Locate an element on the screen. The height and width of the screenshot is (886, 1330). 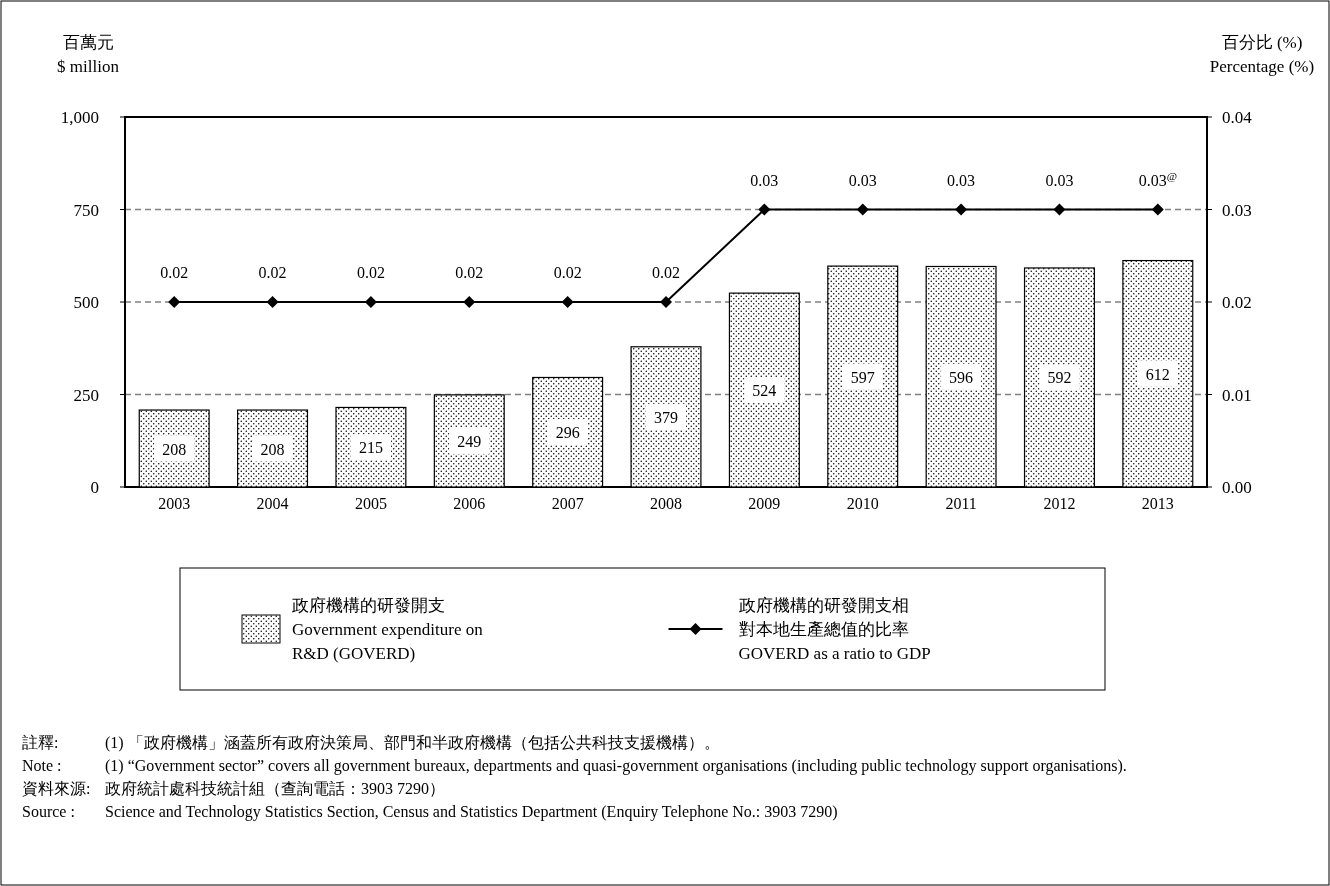
y-tick-label: 500 is located at coordinates (86, 302).